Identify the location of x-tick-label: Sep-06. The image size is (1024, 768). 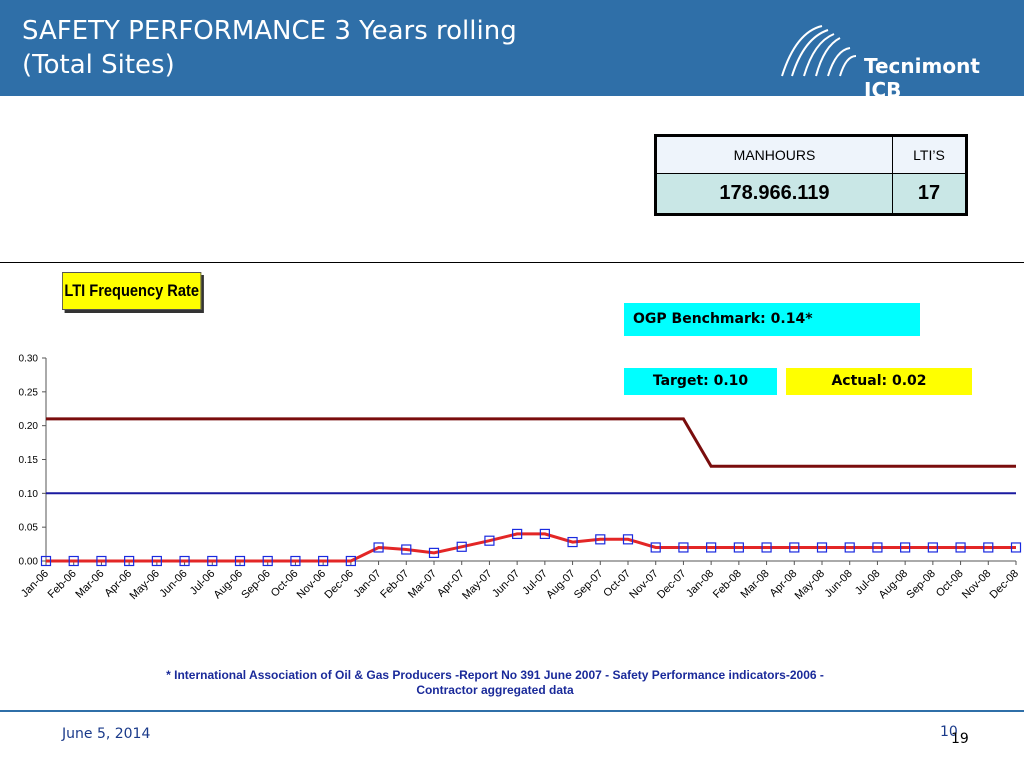
(256, 585).